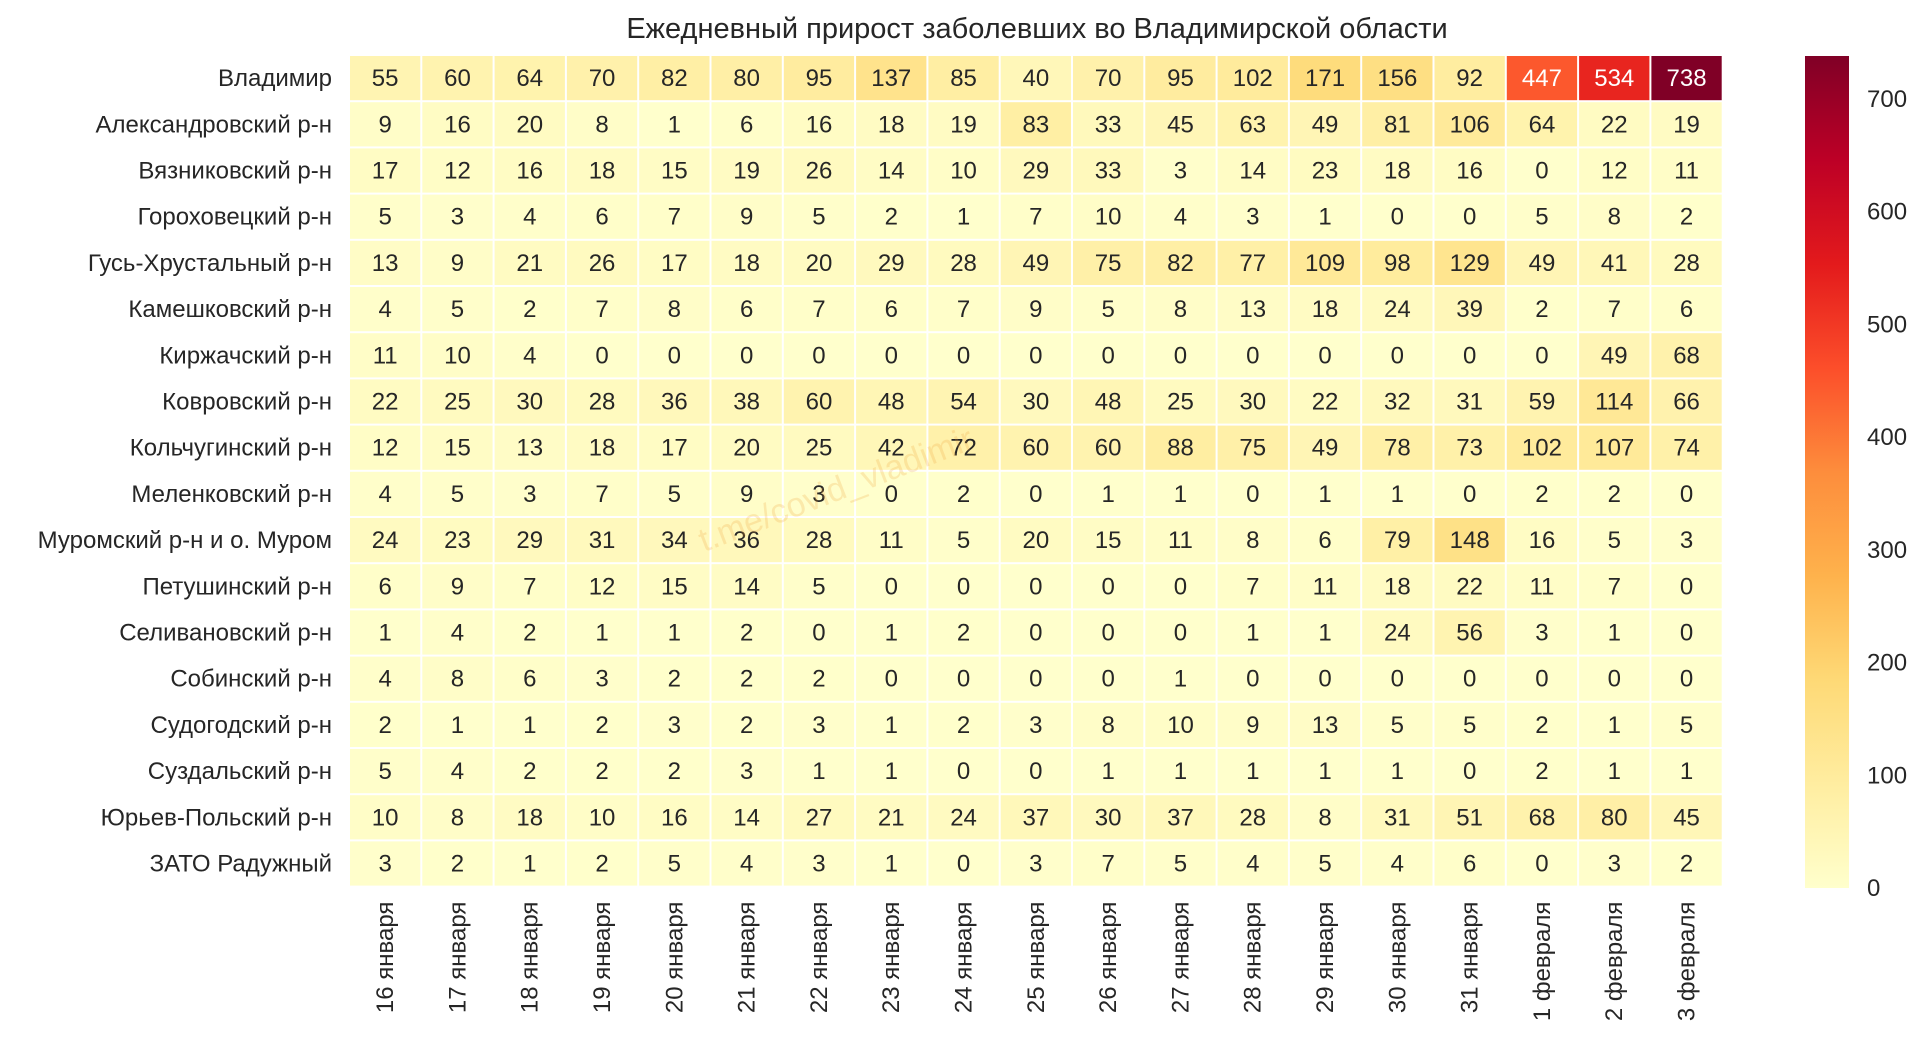  I want to click on cell-value-label: 10, so click(1180, 725).